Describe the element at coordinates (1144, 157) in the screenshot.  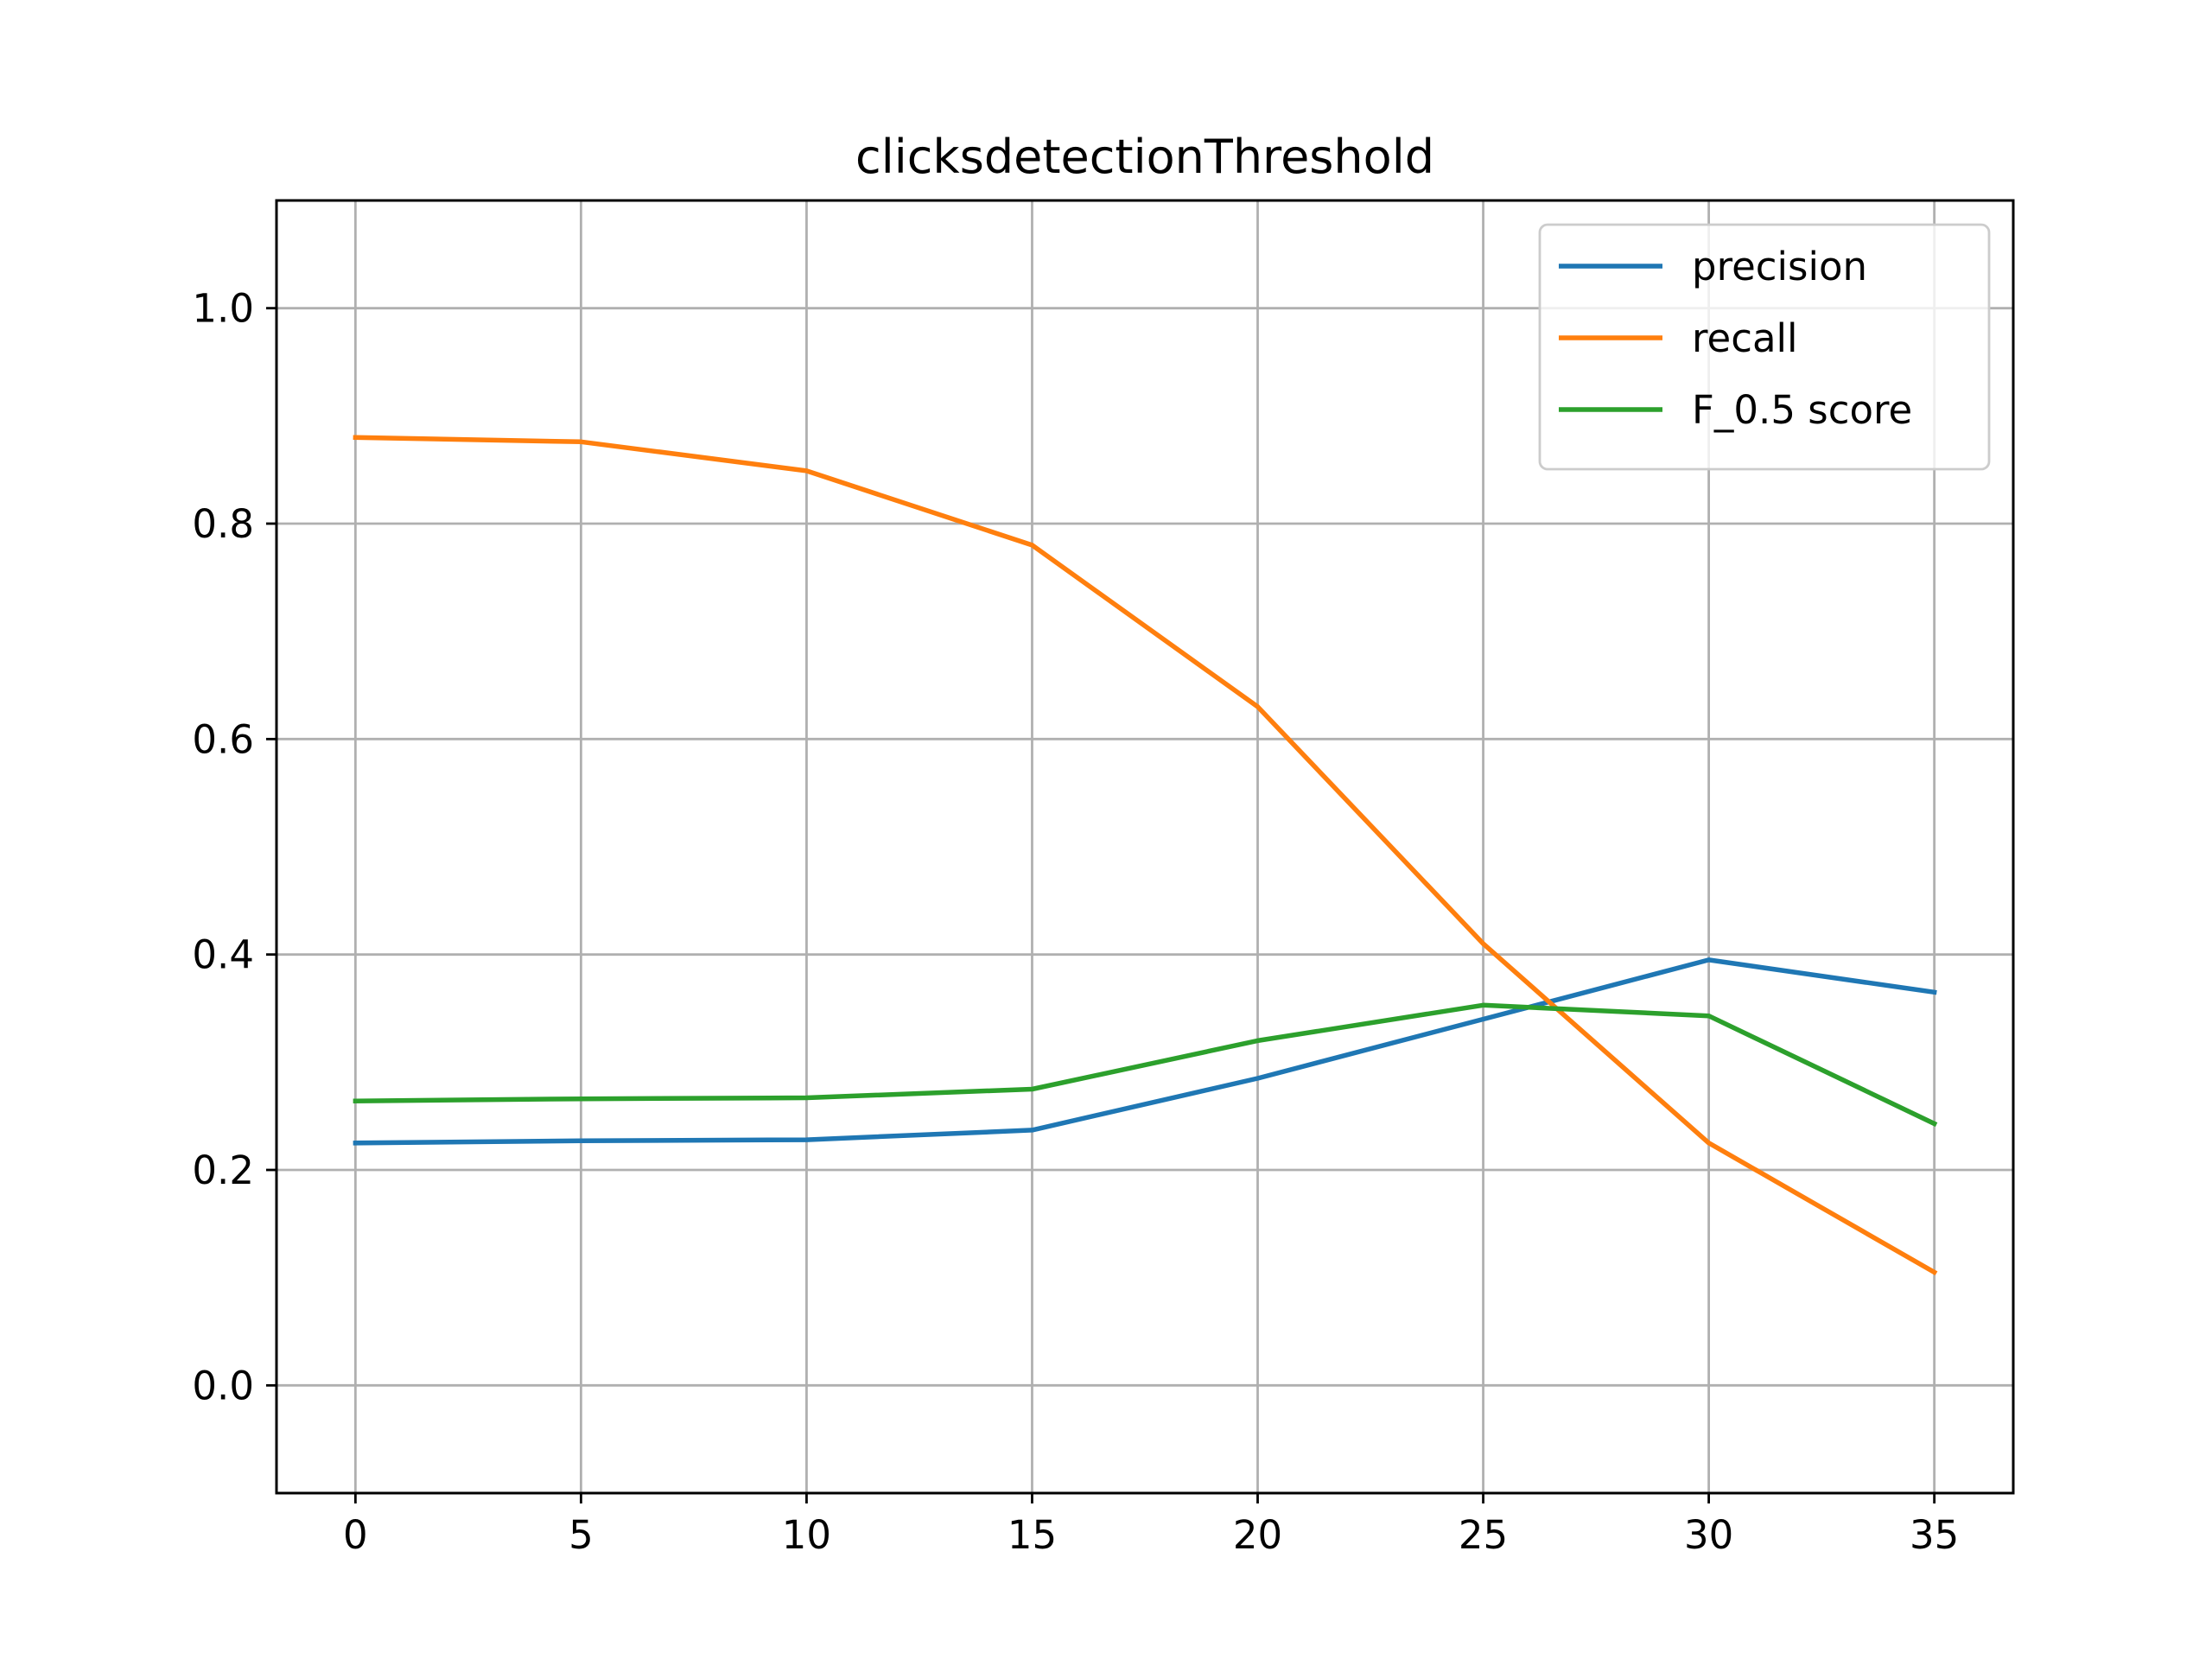
I see `chart-title: clicksdetectionThreshold` at that location.